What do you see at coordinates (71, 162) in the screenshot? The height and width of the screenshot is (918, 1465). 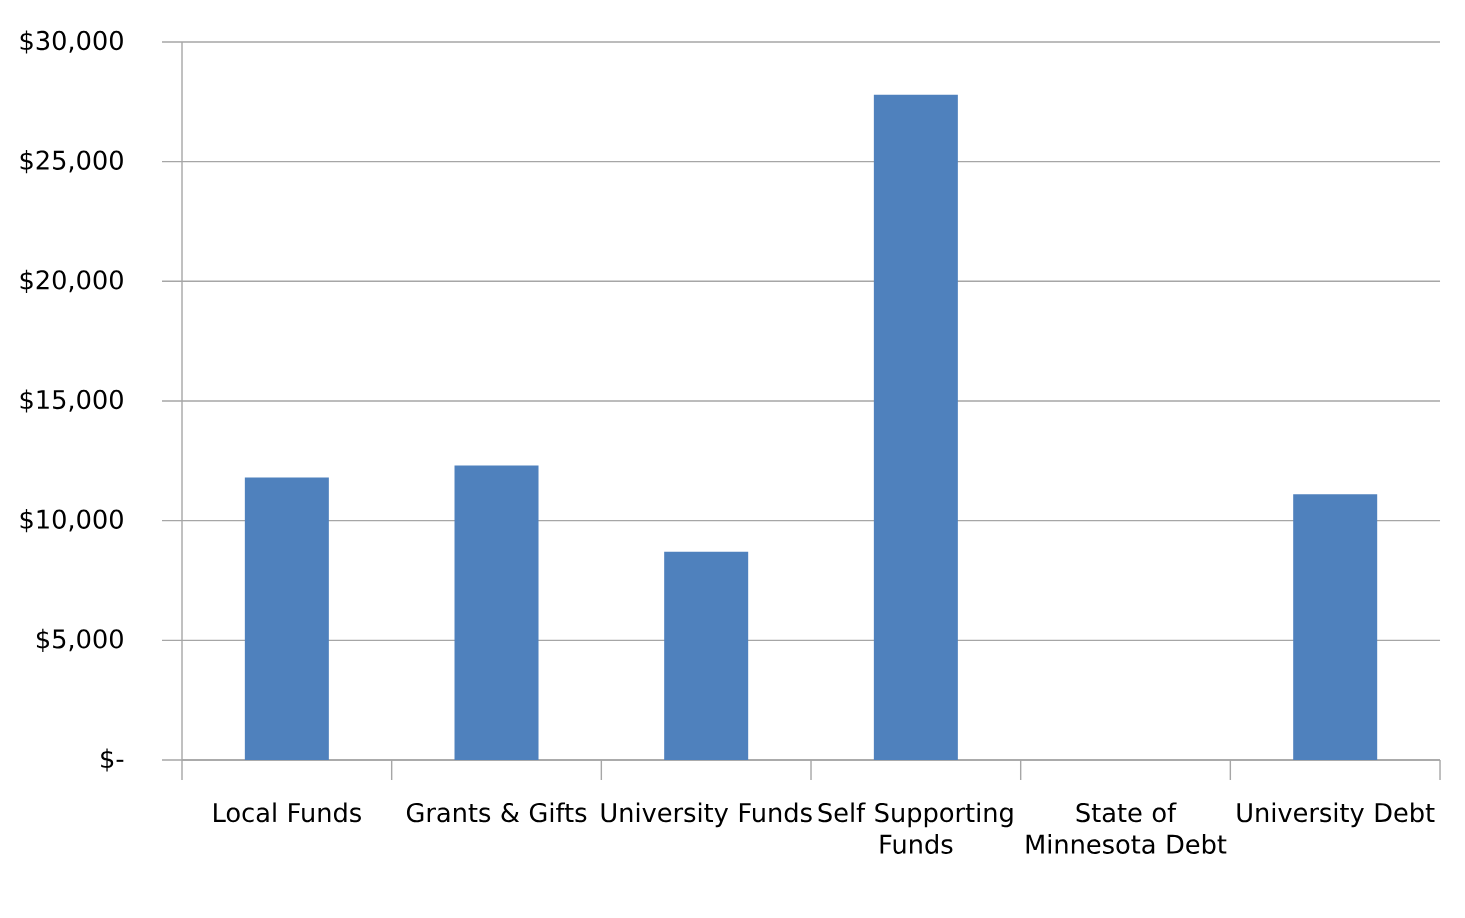 I see `y-tick-label: $25,000` at bounding box center [71, 162].